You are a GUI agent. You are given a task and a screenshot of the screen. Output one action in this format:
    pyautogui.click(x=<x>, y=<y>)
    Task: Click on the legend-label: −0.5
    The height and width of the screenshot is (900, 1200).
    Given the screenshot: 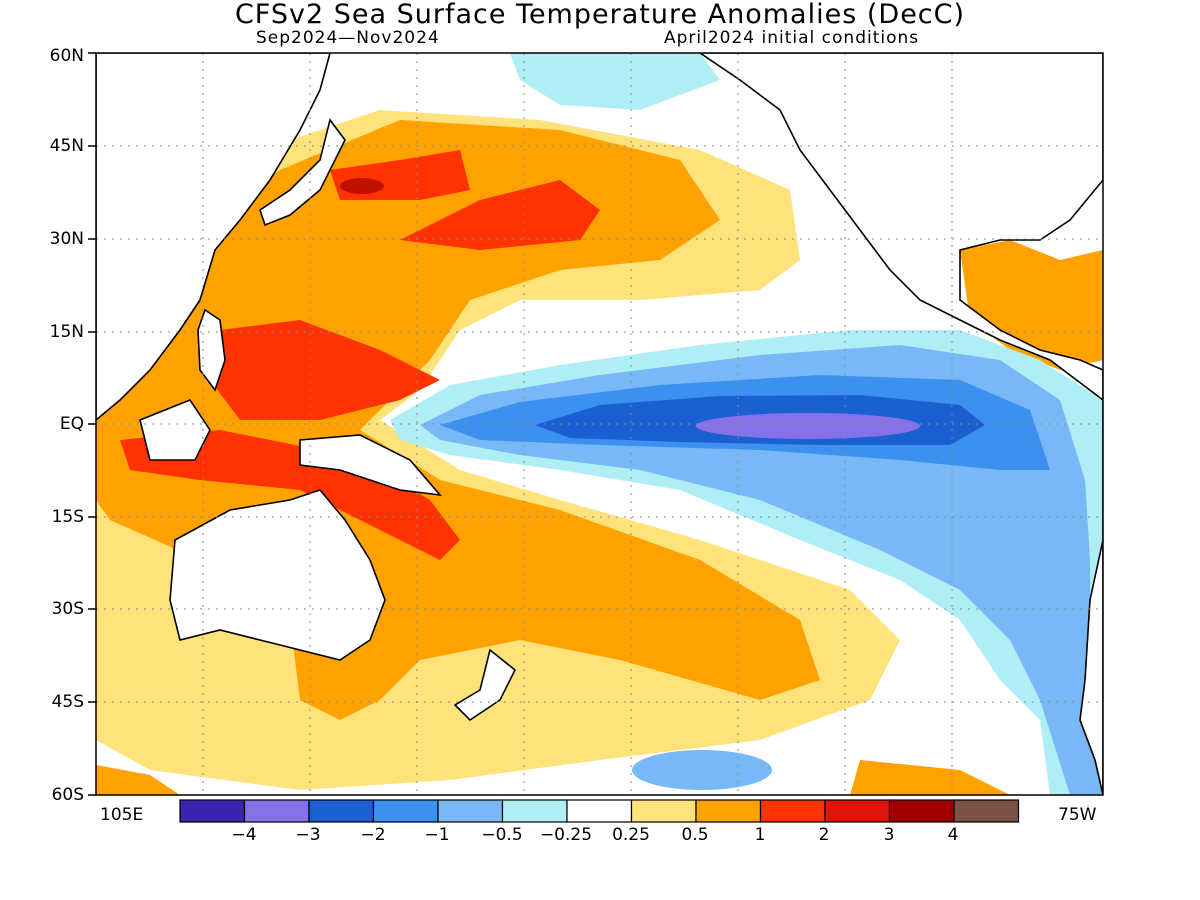 What is the action you would take?
    pyautogui.click(x=502, y=835)
    